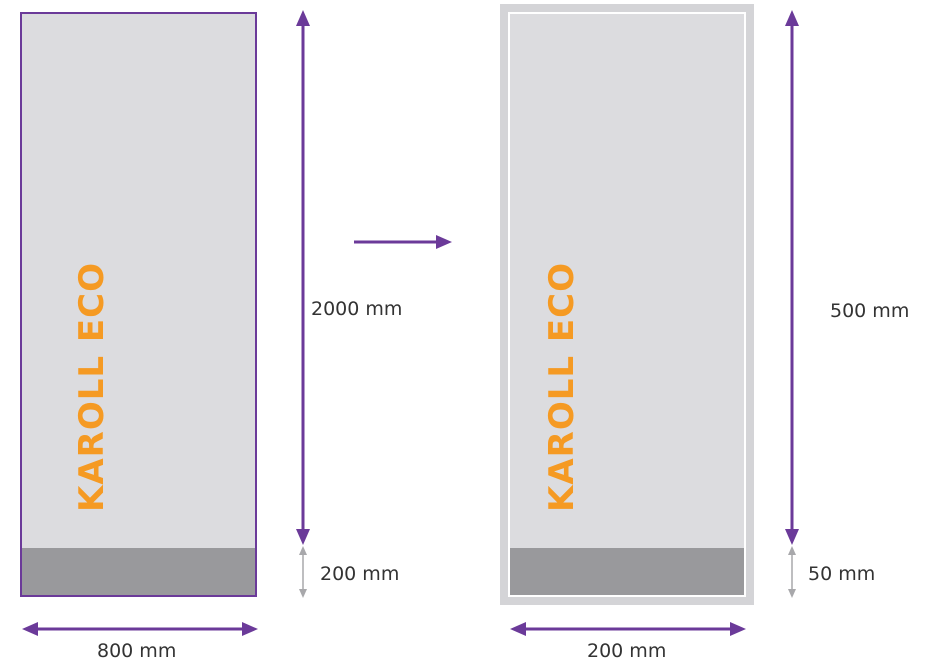  I want to click on left-height-label: 2000 mm, so click(357, 309).